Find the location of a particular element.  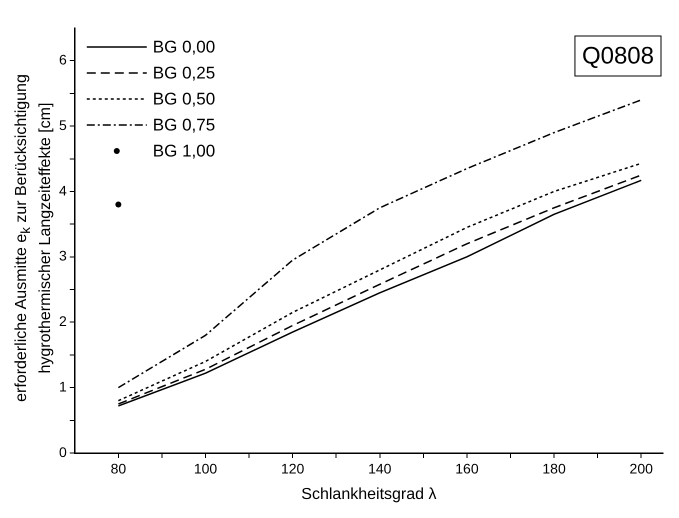

x-tick-label: 160 is located at coordinates (467, 468).